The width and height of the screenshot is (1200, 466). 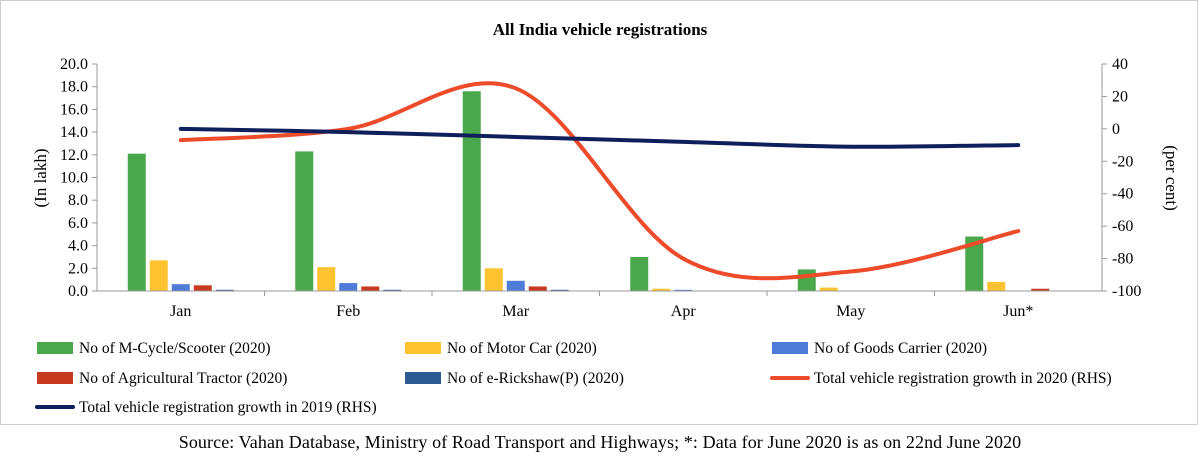 What do you see at coordinates (78, 268) in the screenshot?
I see `y-tick-label-left: 2.0` at bounding box center [78, 268].